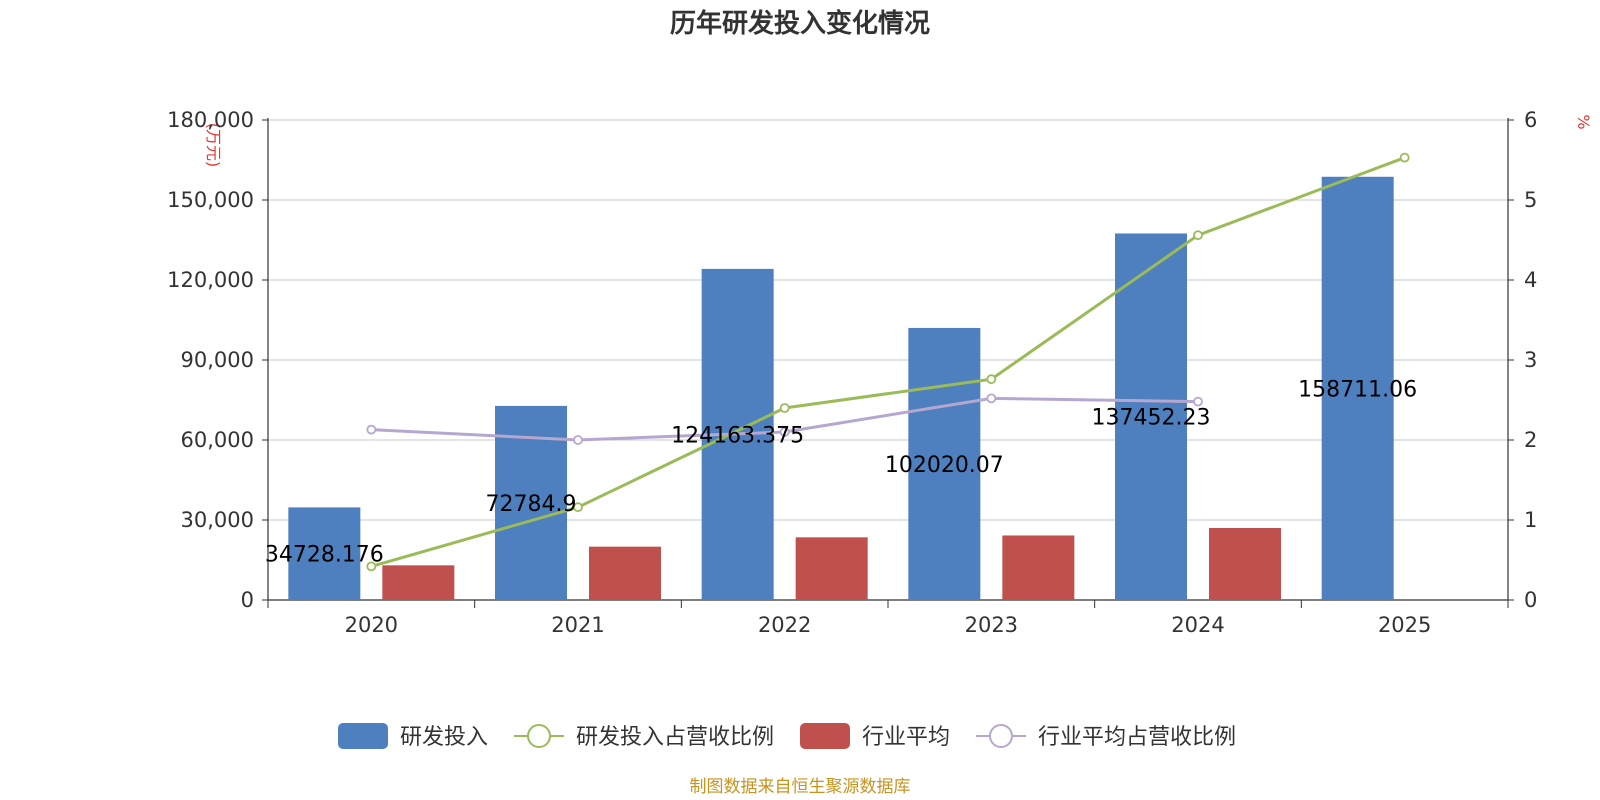 The height and width of the screenshot is (800, 1600). What do you see at coordinates (531, 504) in the screenshot?
I see `bar-data-label: 72784.9` at bounding box center [531, 504].